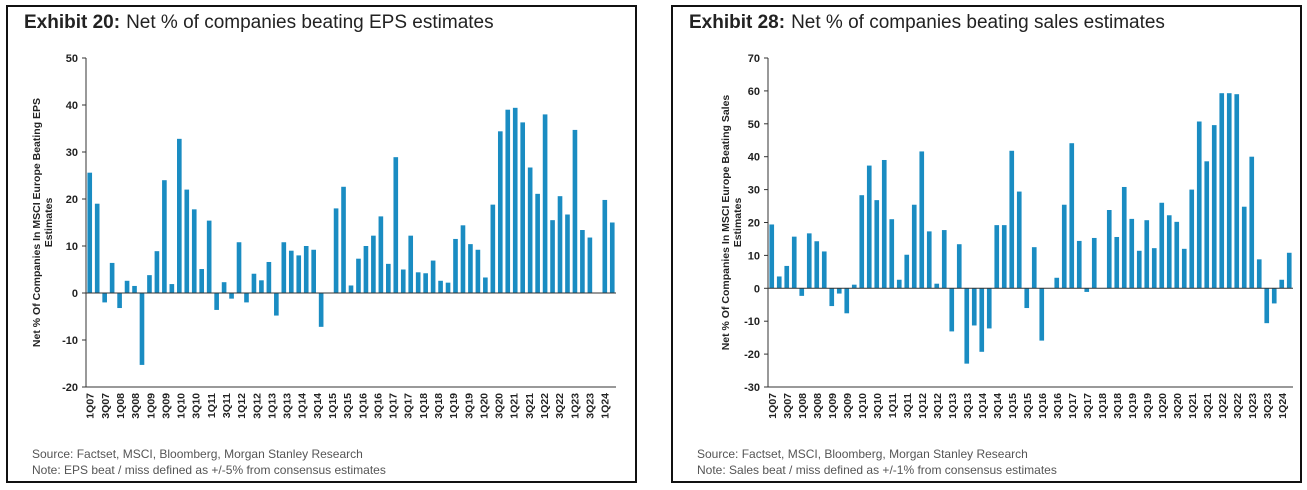 Image resolution: width=1307 pixels, height=490 pixels. Describe the element at coordinates (752, 355) in the screenshot. I see `y-tick-label: -20` at that location.